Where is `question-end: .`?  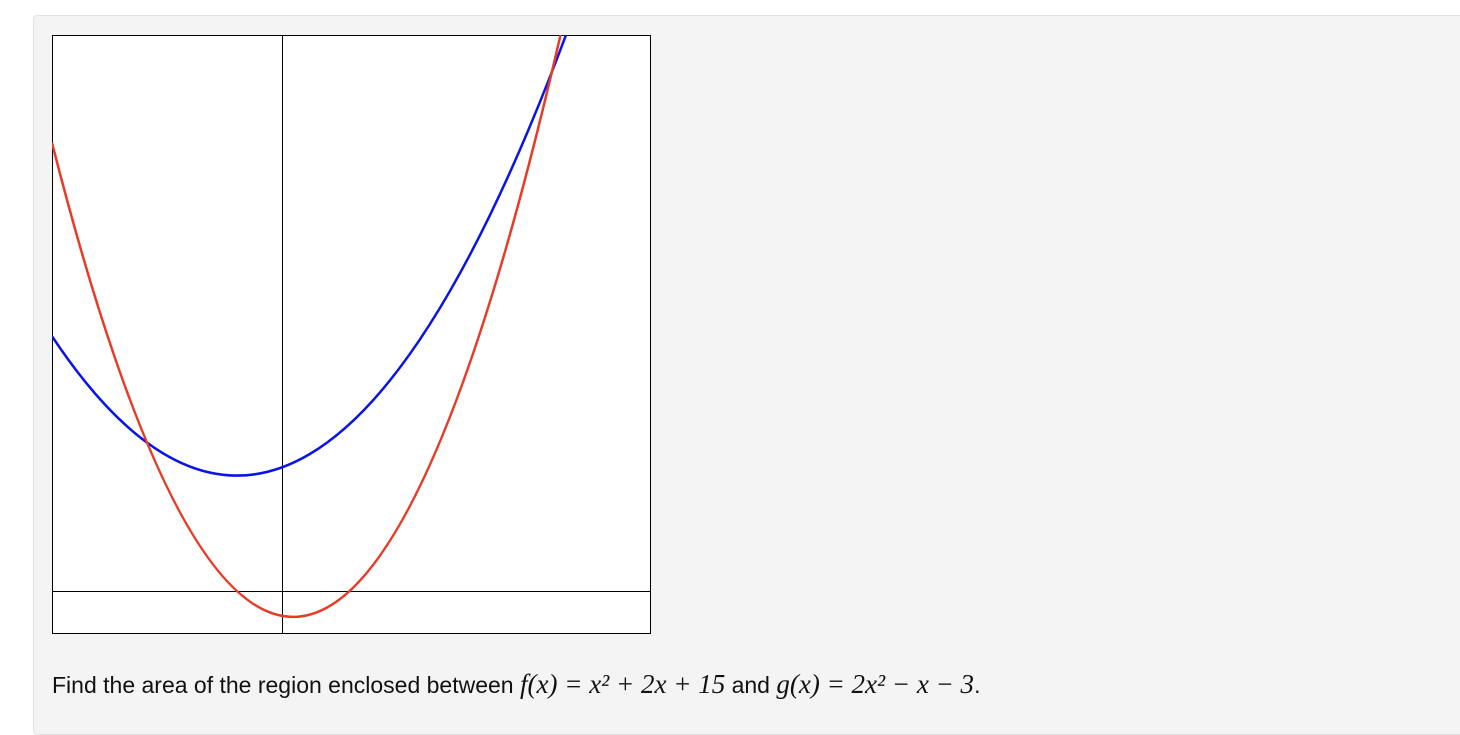 question-end: . is located at coordinates (977, 685).